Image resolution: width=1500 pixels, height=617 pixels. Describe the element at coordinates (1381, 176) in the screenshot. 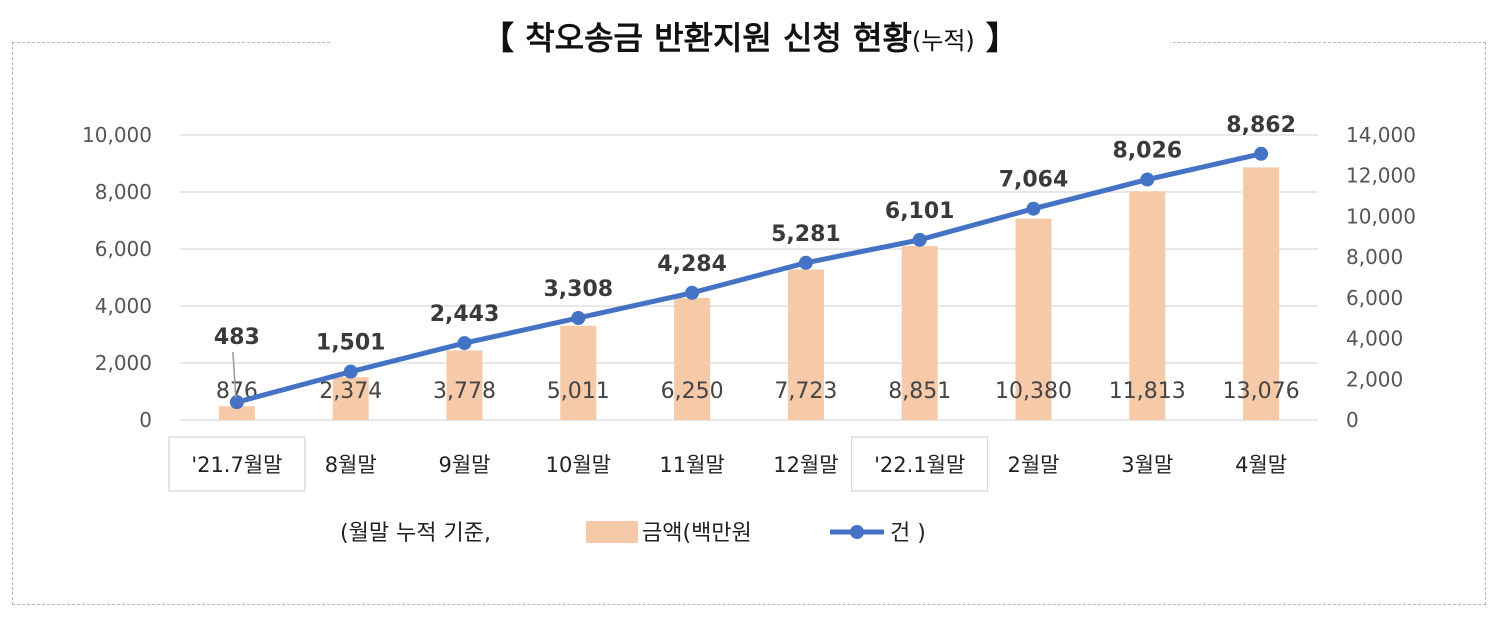

I see `right-axis-tick: 12,000` at that location.